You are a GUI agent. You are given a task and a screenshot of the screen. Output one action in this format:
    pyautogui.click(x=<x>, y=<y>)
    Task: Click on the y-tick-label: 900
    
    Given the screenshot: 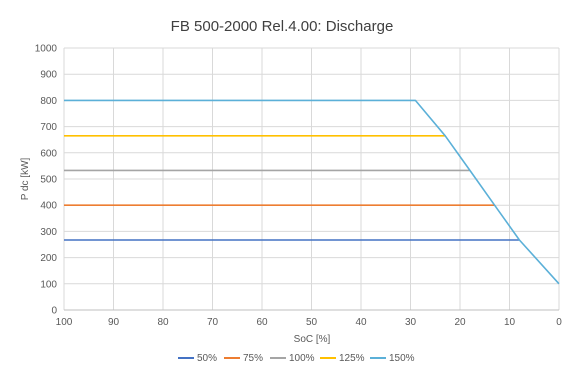 What is the action you would take?
    pyautogui.click(x=48, y=75)
    